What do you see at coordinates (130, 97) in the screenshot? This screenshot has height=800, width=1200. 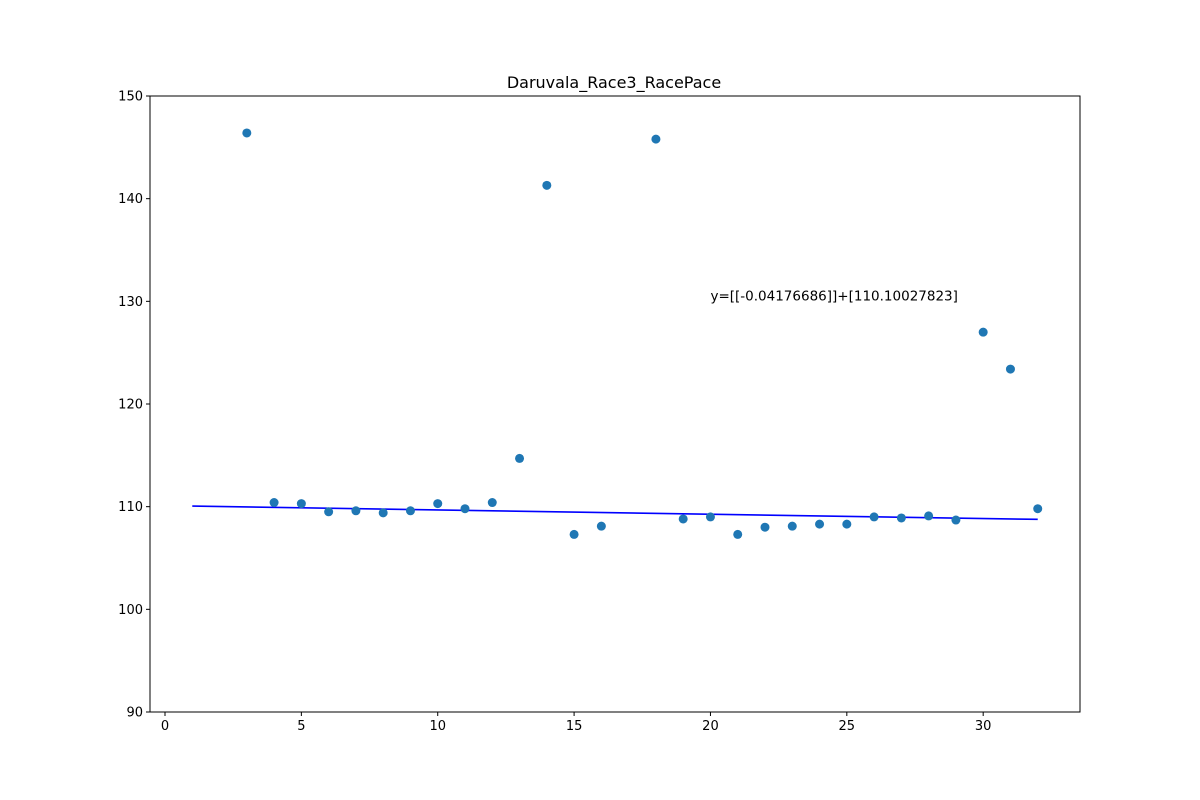 I see `y-tick-label: 150` at bounding box center [130, 97].